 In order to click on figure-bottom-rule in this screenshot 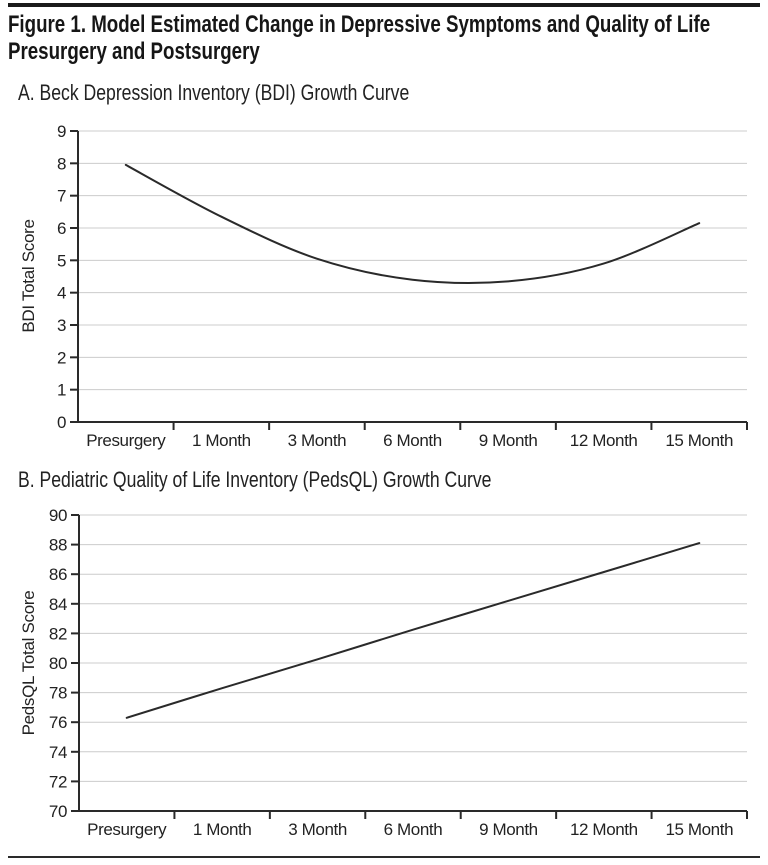, I will do `click(384, 857)`.